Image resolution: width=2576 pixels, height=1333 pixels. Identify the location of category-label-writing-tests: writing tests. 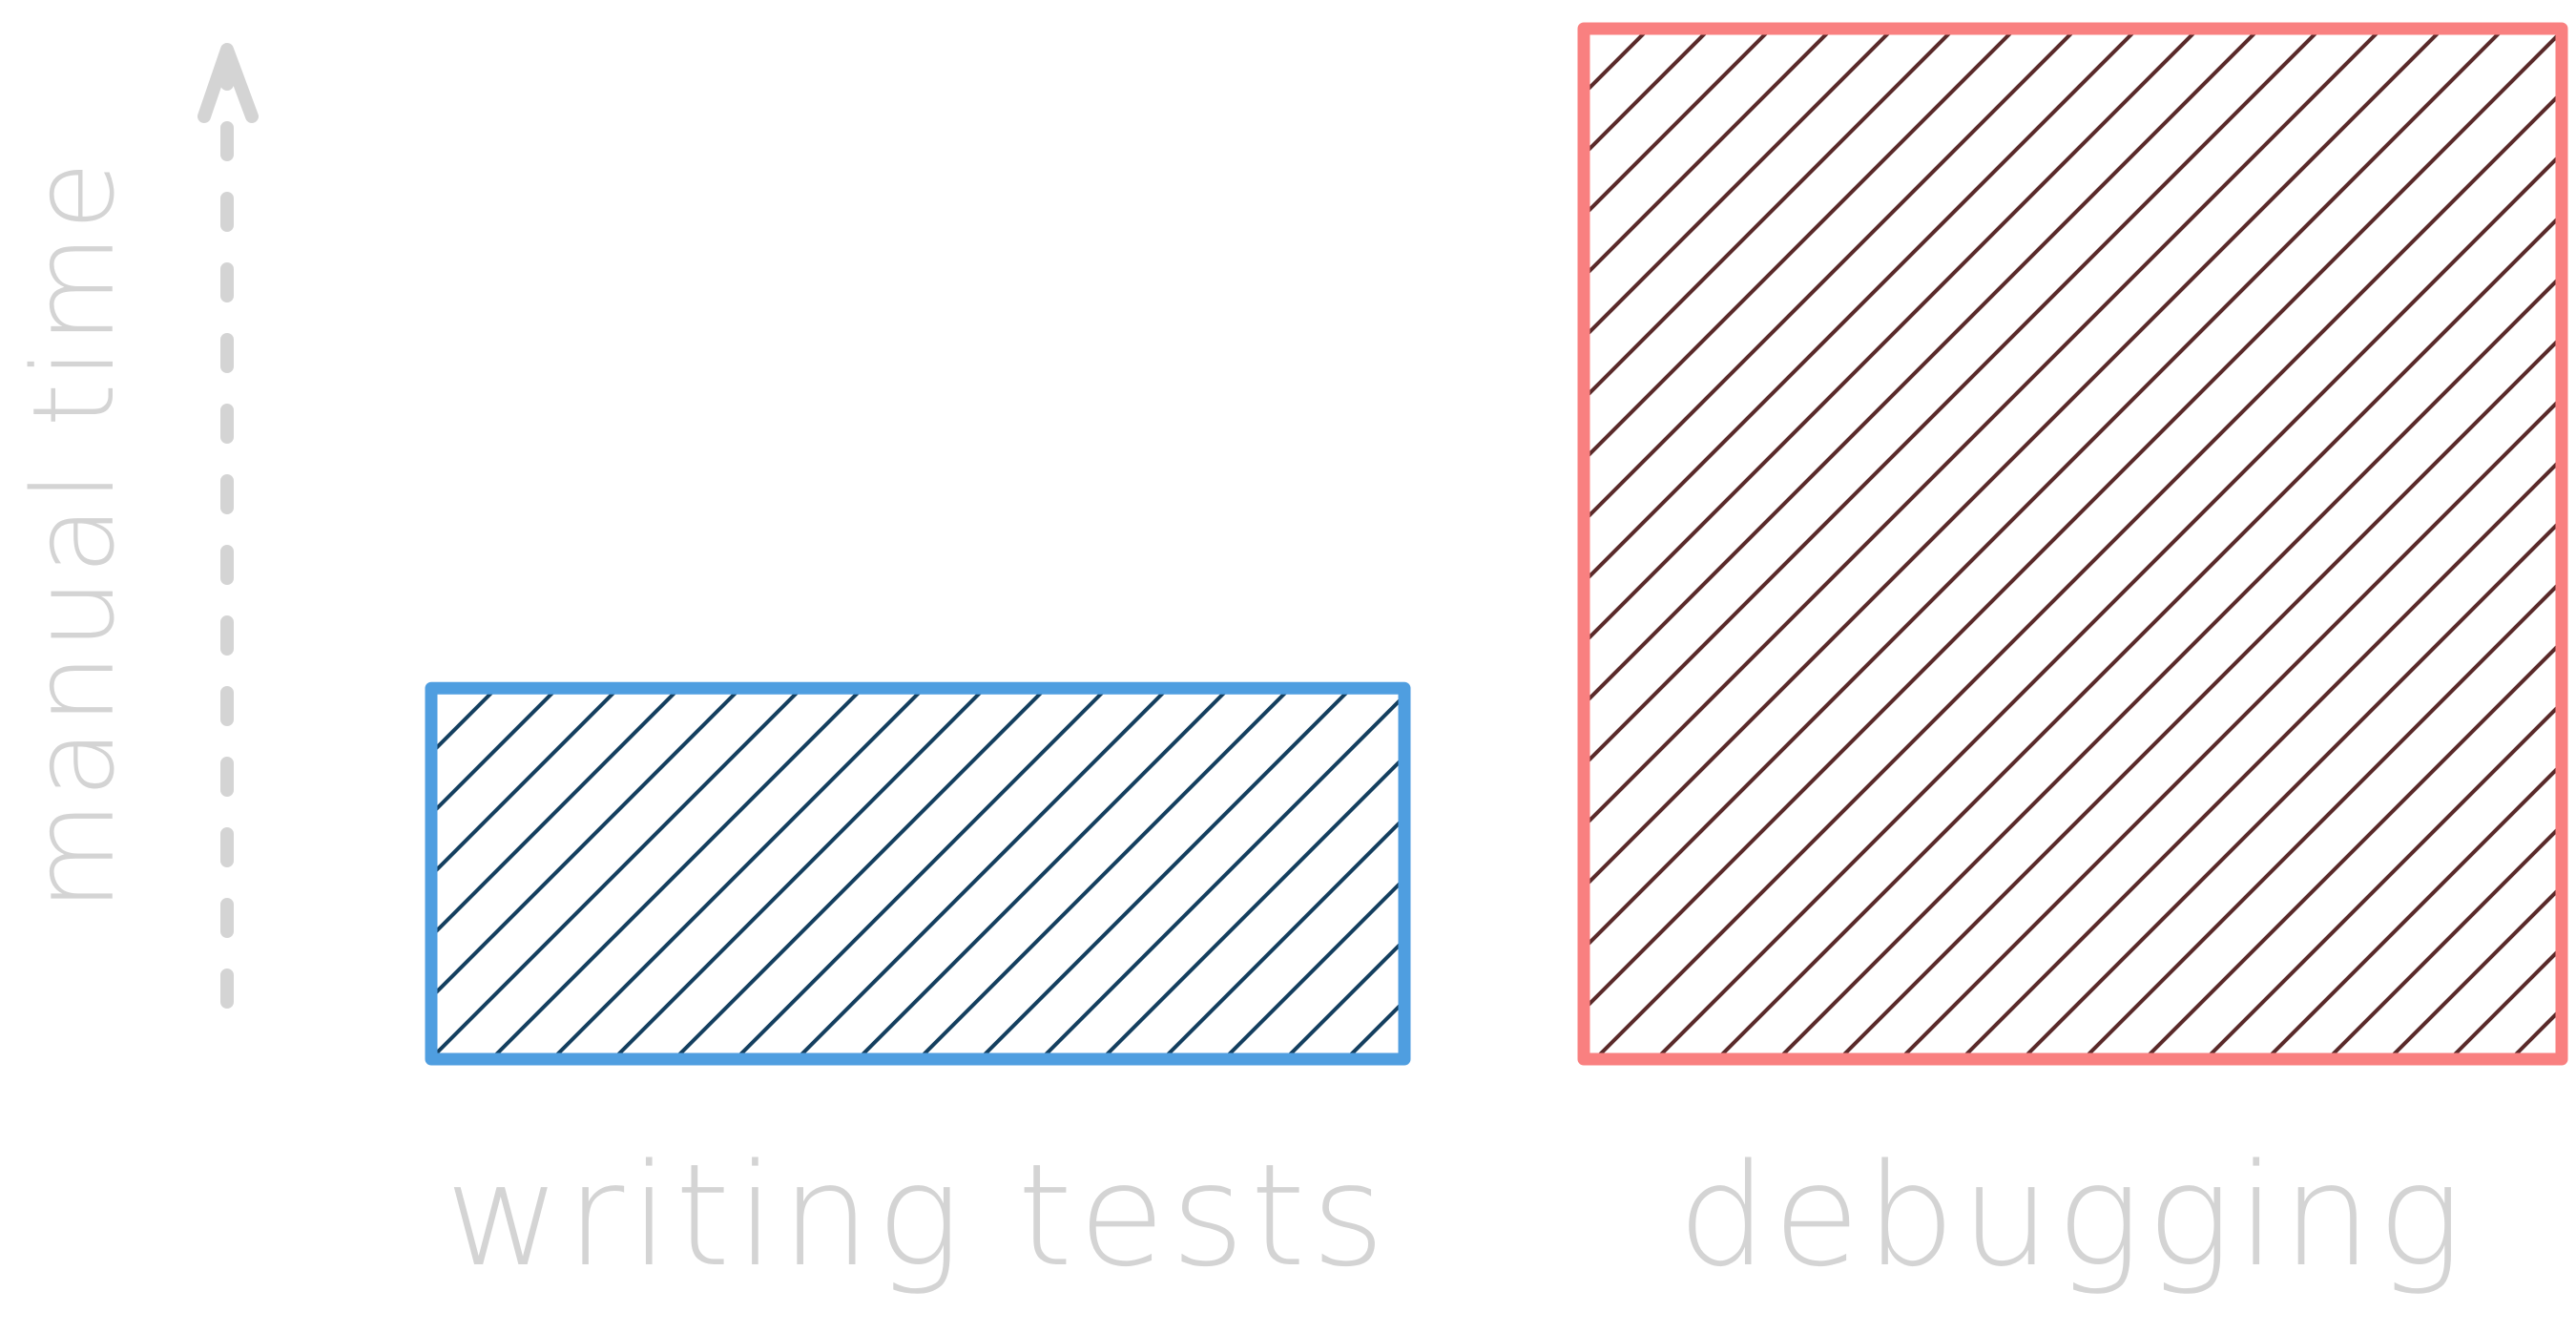
(917, 1216).